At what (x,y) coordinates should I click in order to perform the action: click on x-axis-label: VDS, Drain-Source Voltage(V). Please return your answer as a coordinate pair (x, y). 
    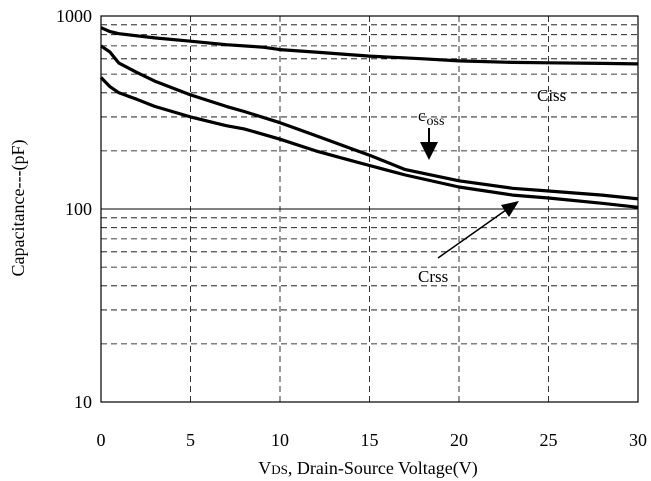
    Looking at the image, I should click on (367, 468).